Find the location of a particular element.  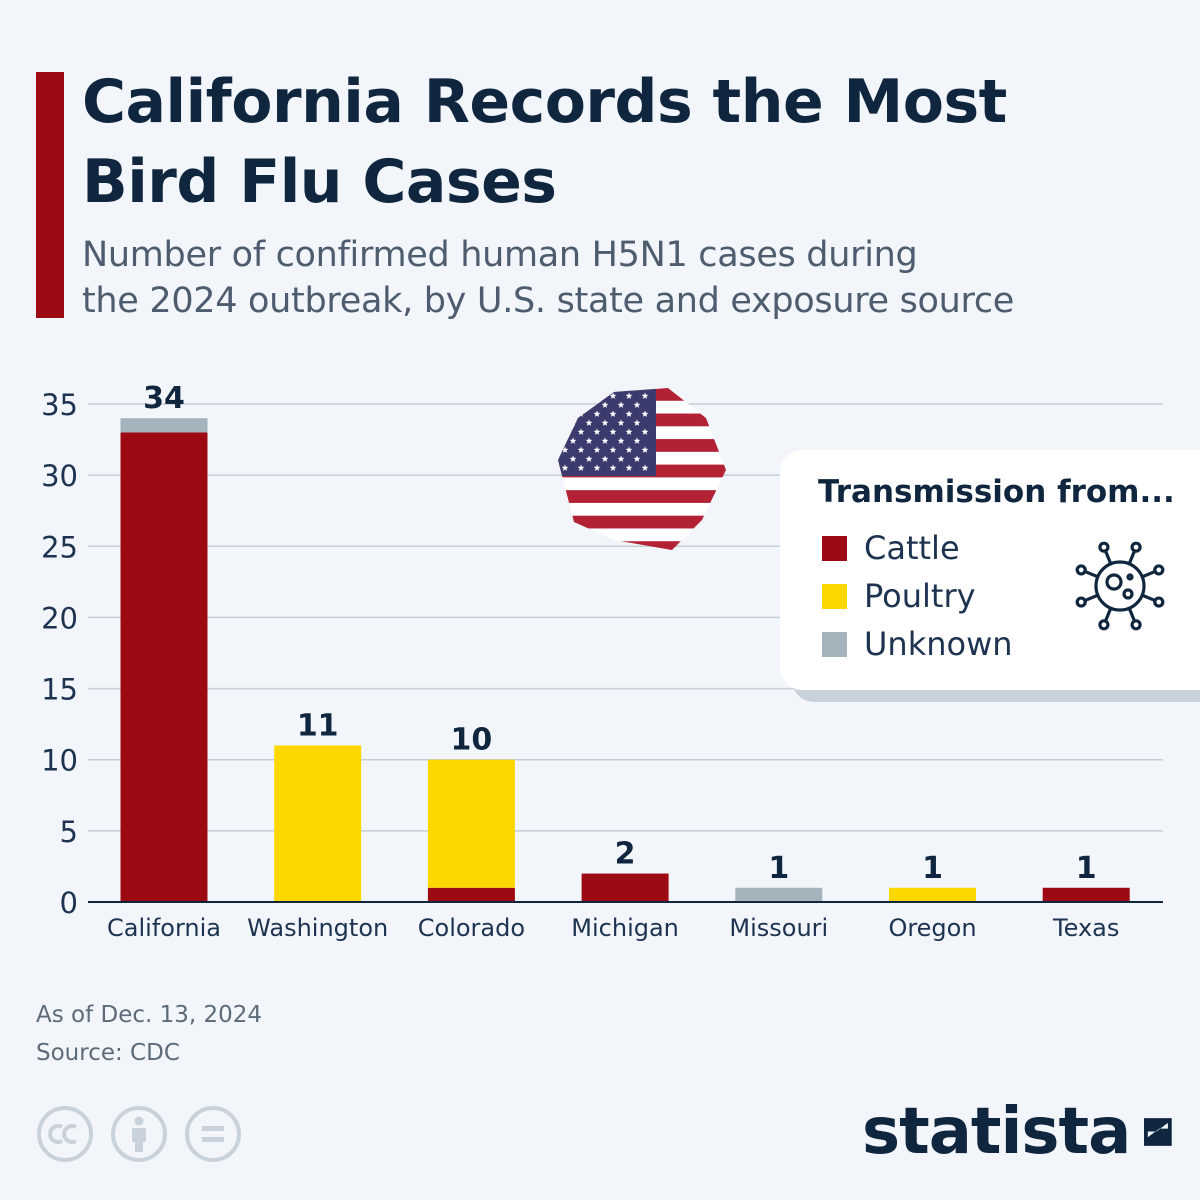

note-as-of: As of Dec. 13, 2024 is located at coordinates (149, 1015).